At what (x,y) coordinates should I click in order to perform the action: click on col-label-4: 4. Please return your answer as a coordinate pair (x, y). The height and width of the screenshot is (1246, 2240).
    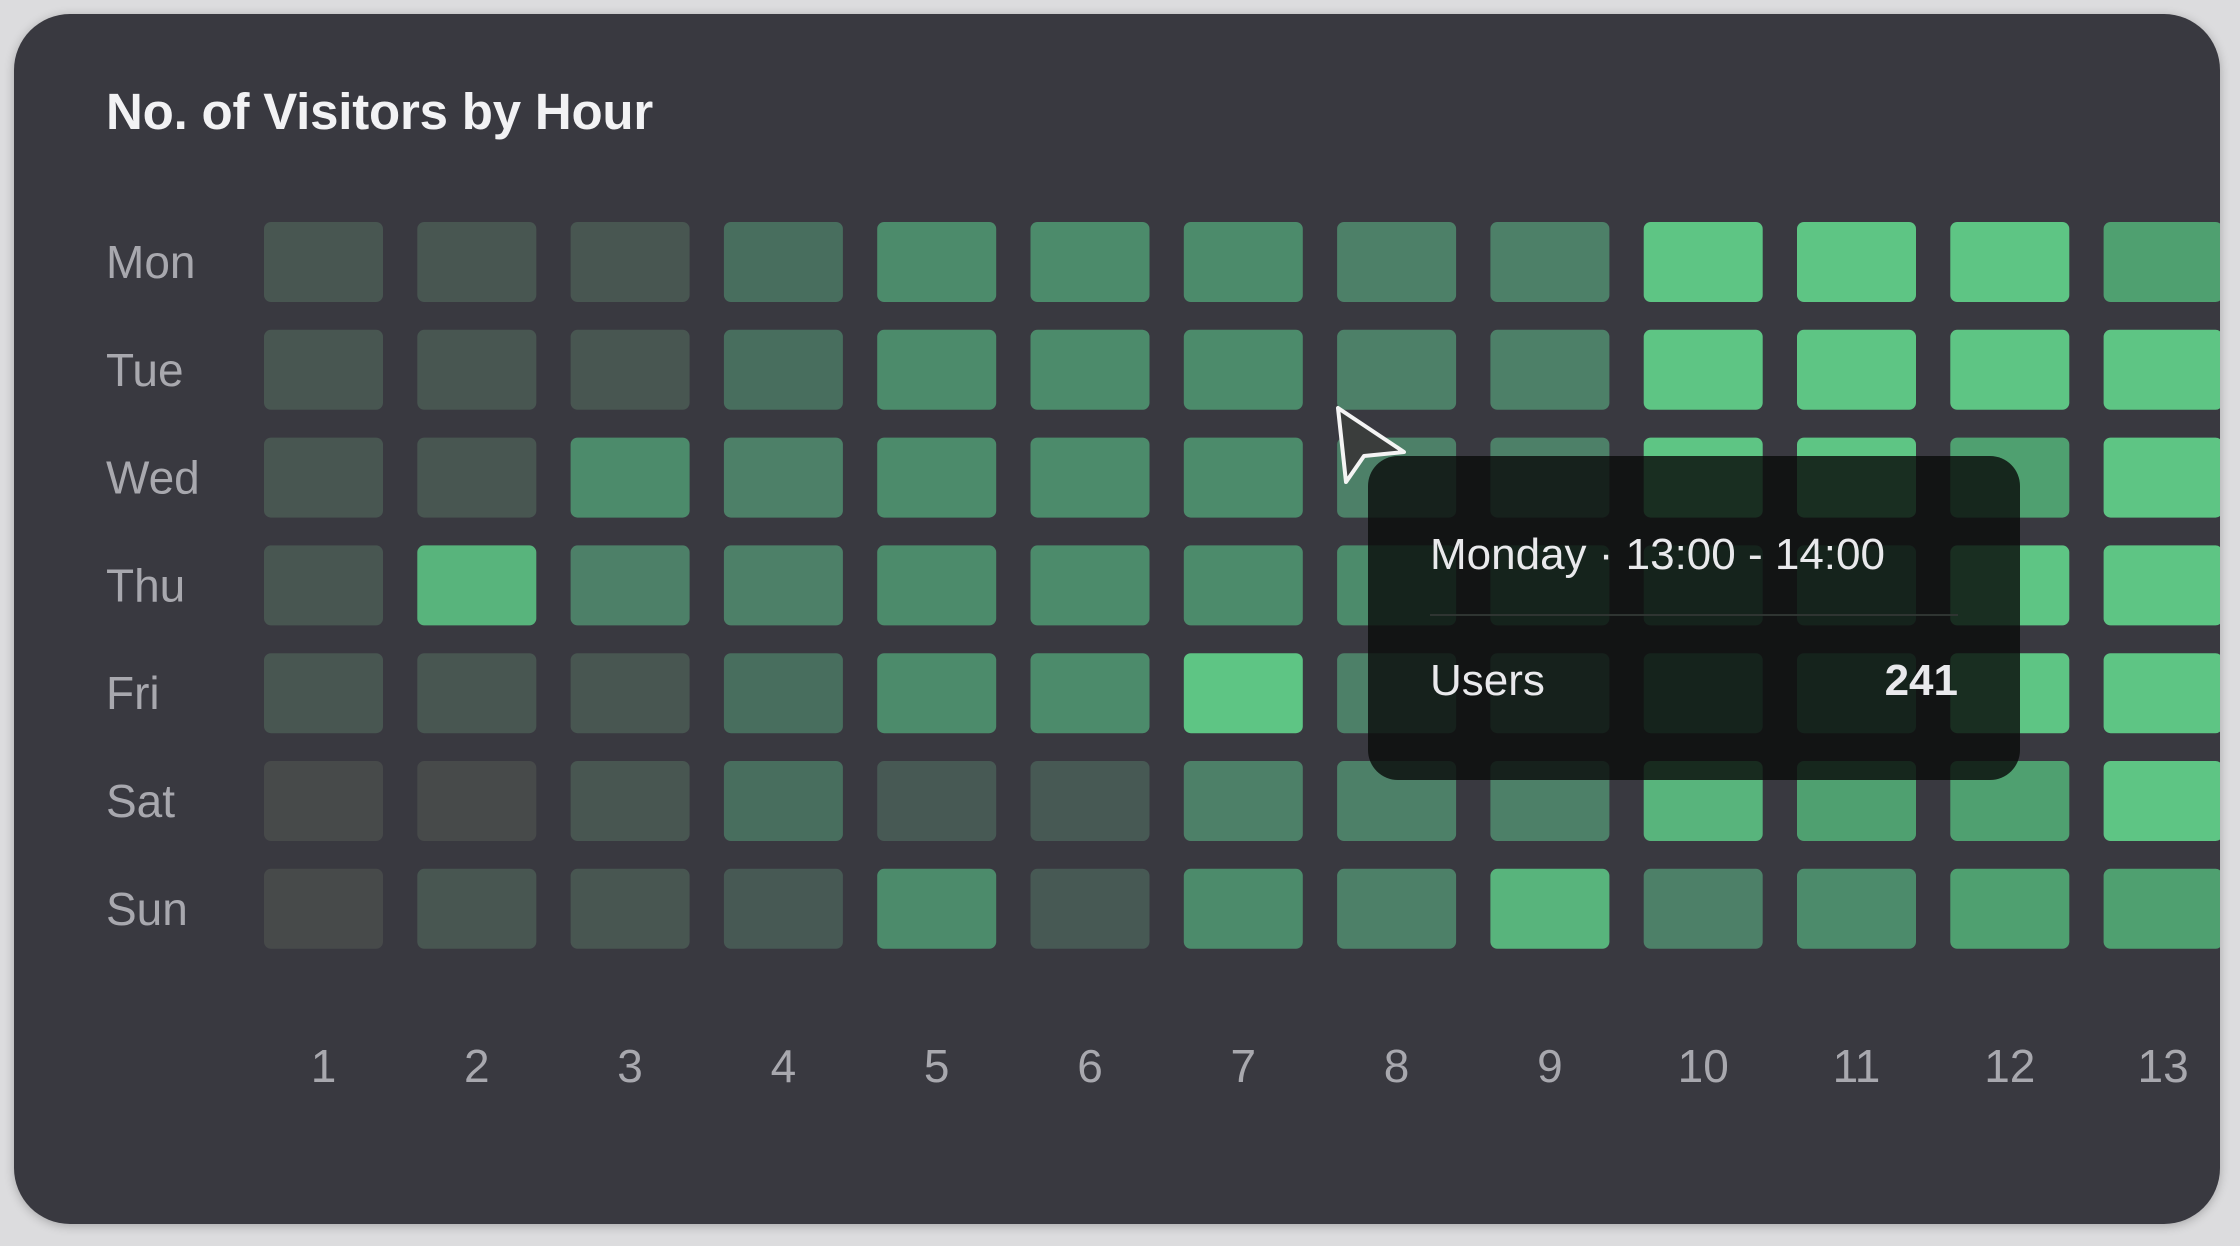
    Looking at the image, I should click on (784, 1066).